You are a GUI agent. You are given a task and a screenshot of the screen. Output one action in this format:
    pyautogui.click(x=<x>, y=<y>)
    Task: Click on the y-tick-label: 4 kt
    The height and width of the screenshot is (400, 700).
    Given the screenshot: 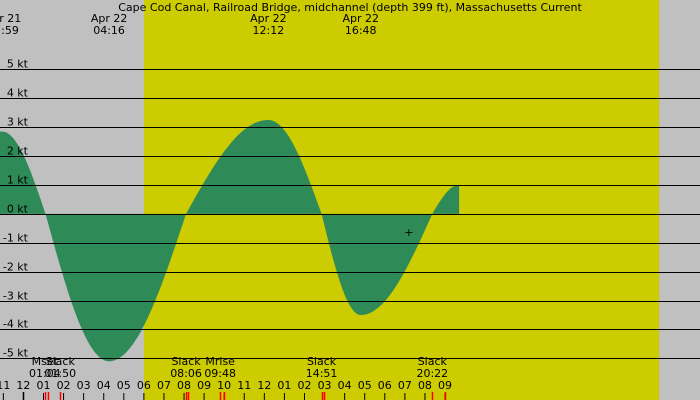 What is the action you would take?
    pyautogui.click(x=18, y=93)
    